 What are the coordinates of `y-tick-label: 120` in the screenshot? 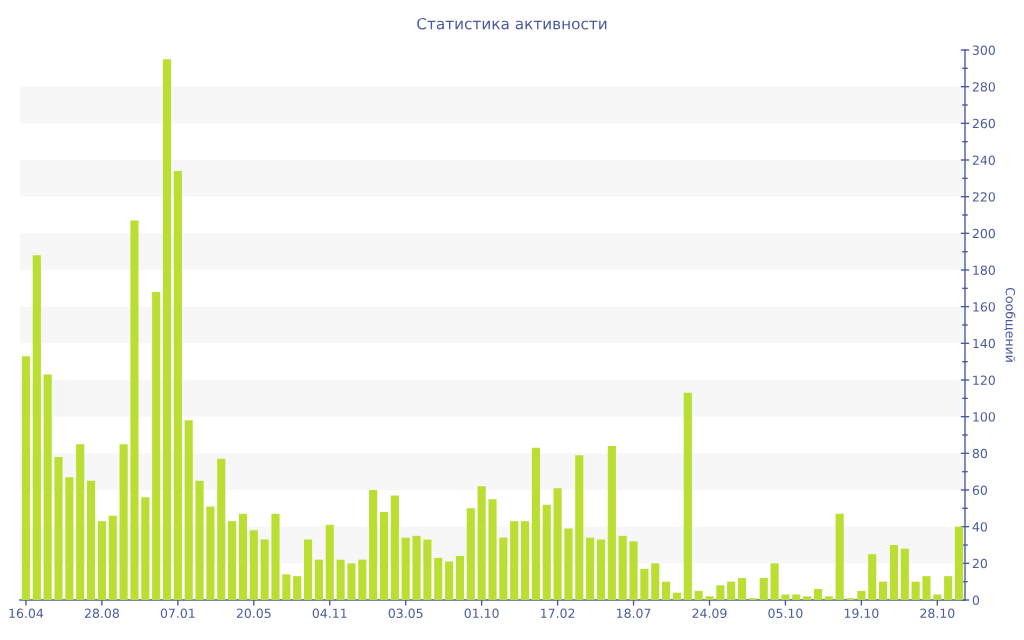 It's located at (984, 380).